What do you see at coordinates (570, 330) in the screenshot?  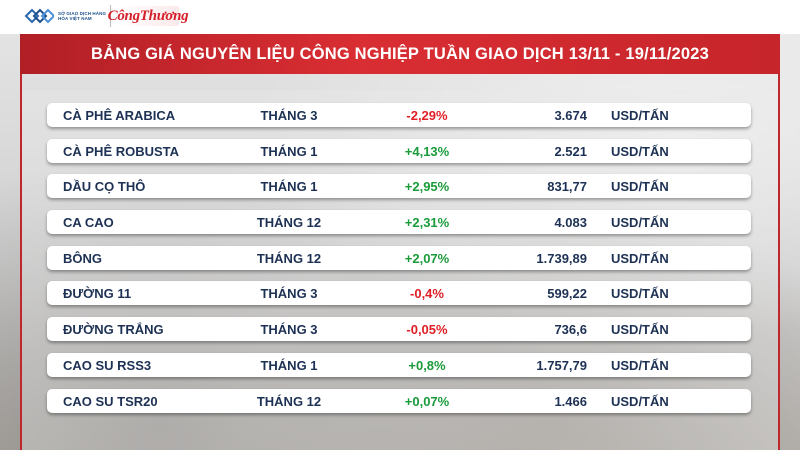 I see `price-value: 736,6` at bounding box center [570, 330].